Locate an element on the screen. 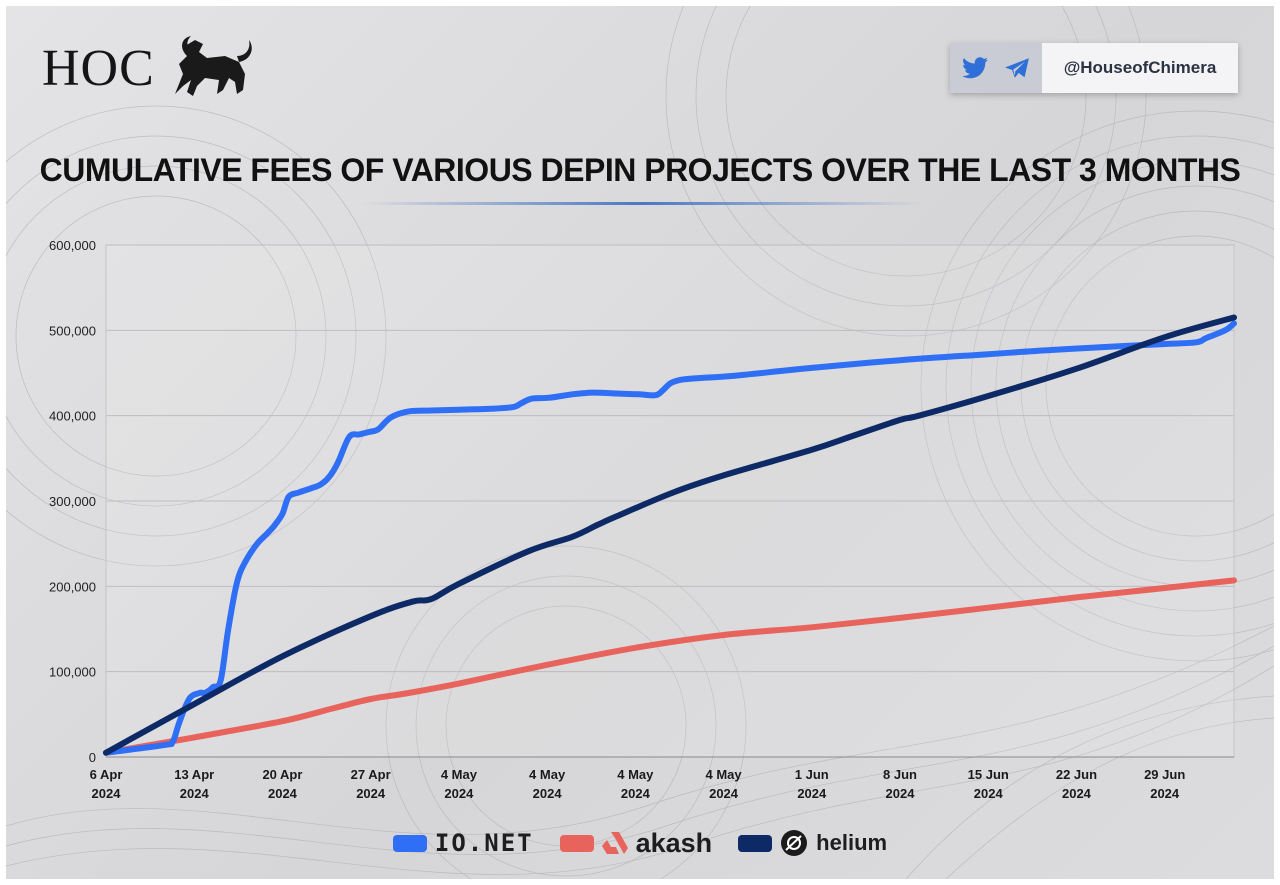 Image resolution: width=1280 pixels, height=885 pixels. akash-logo-icon is located at coordinates (614, 843).